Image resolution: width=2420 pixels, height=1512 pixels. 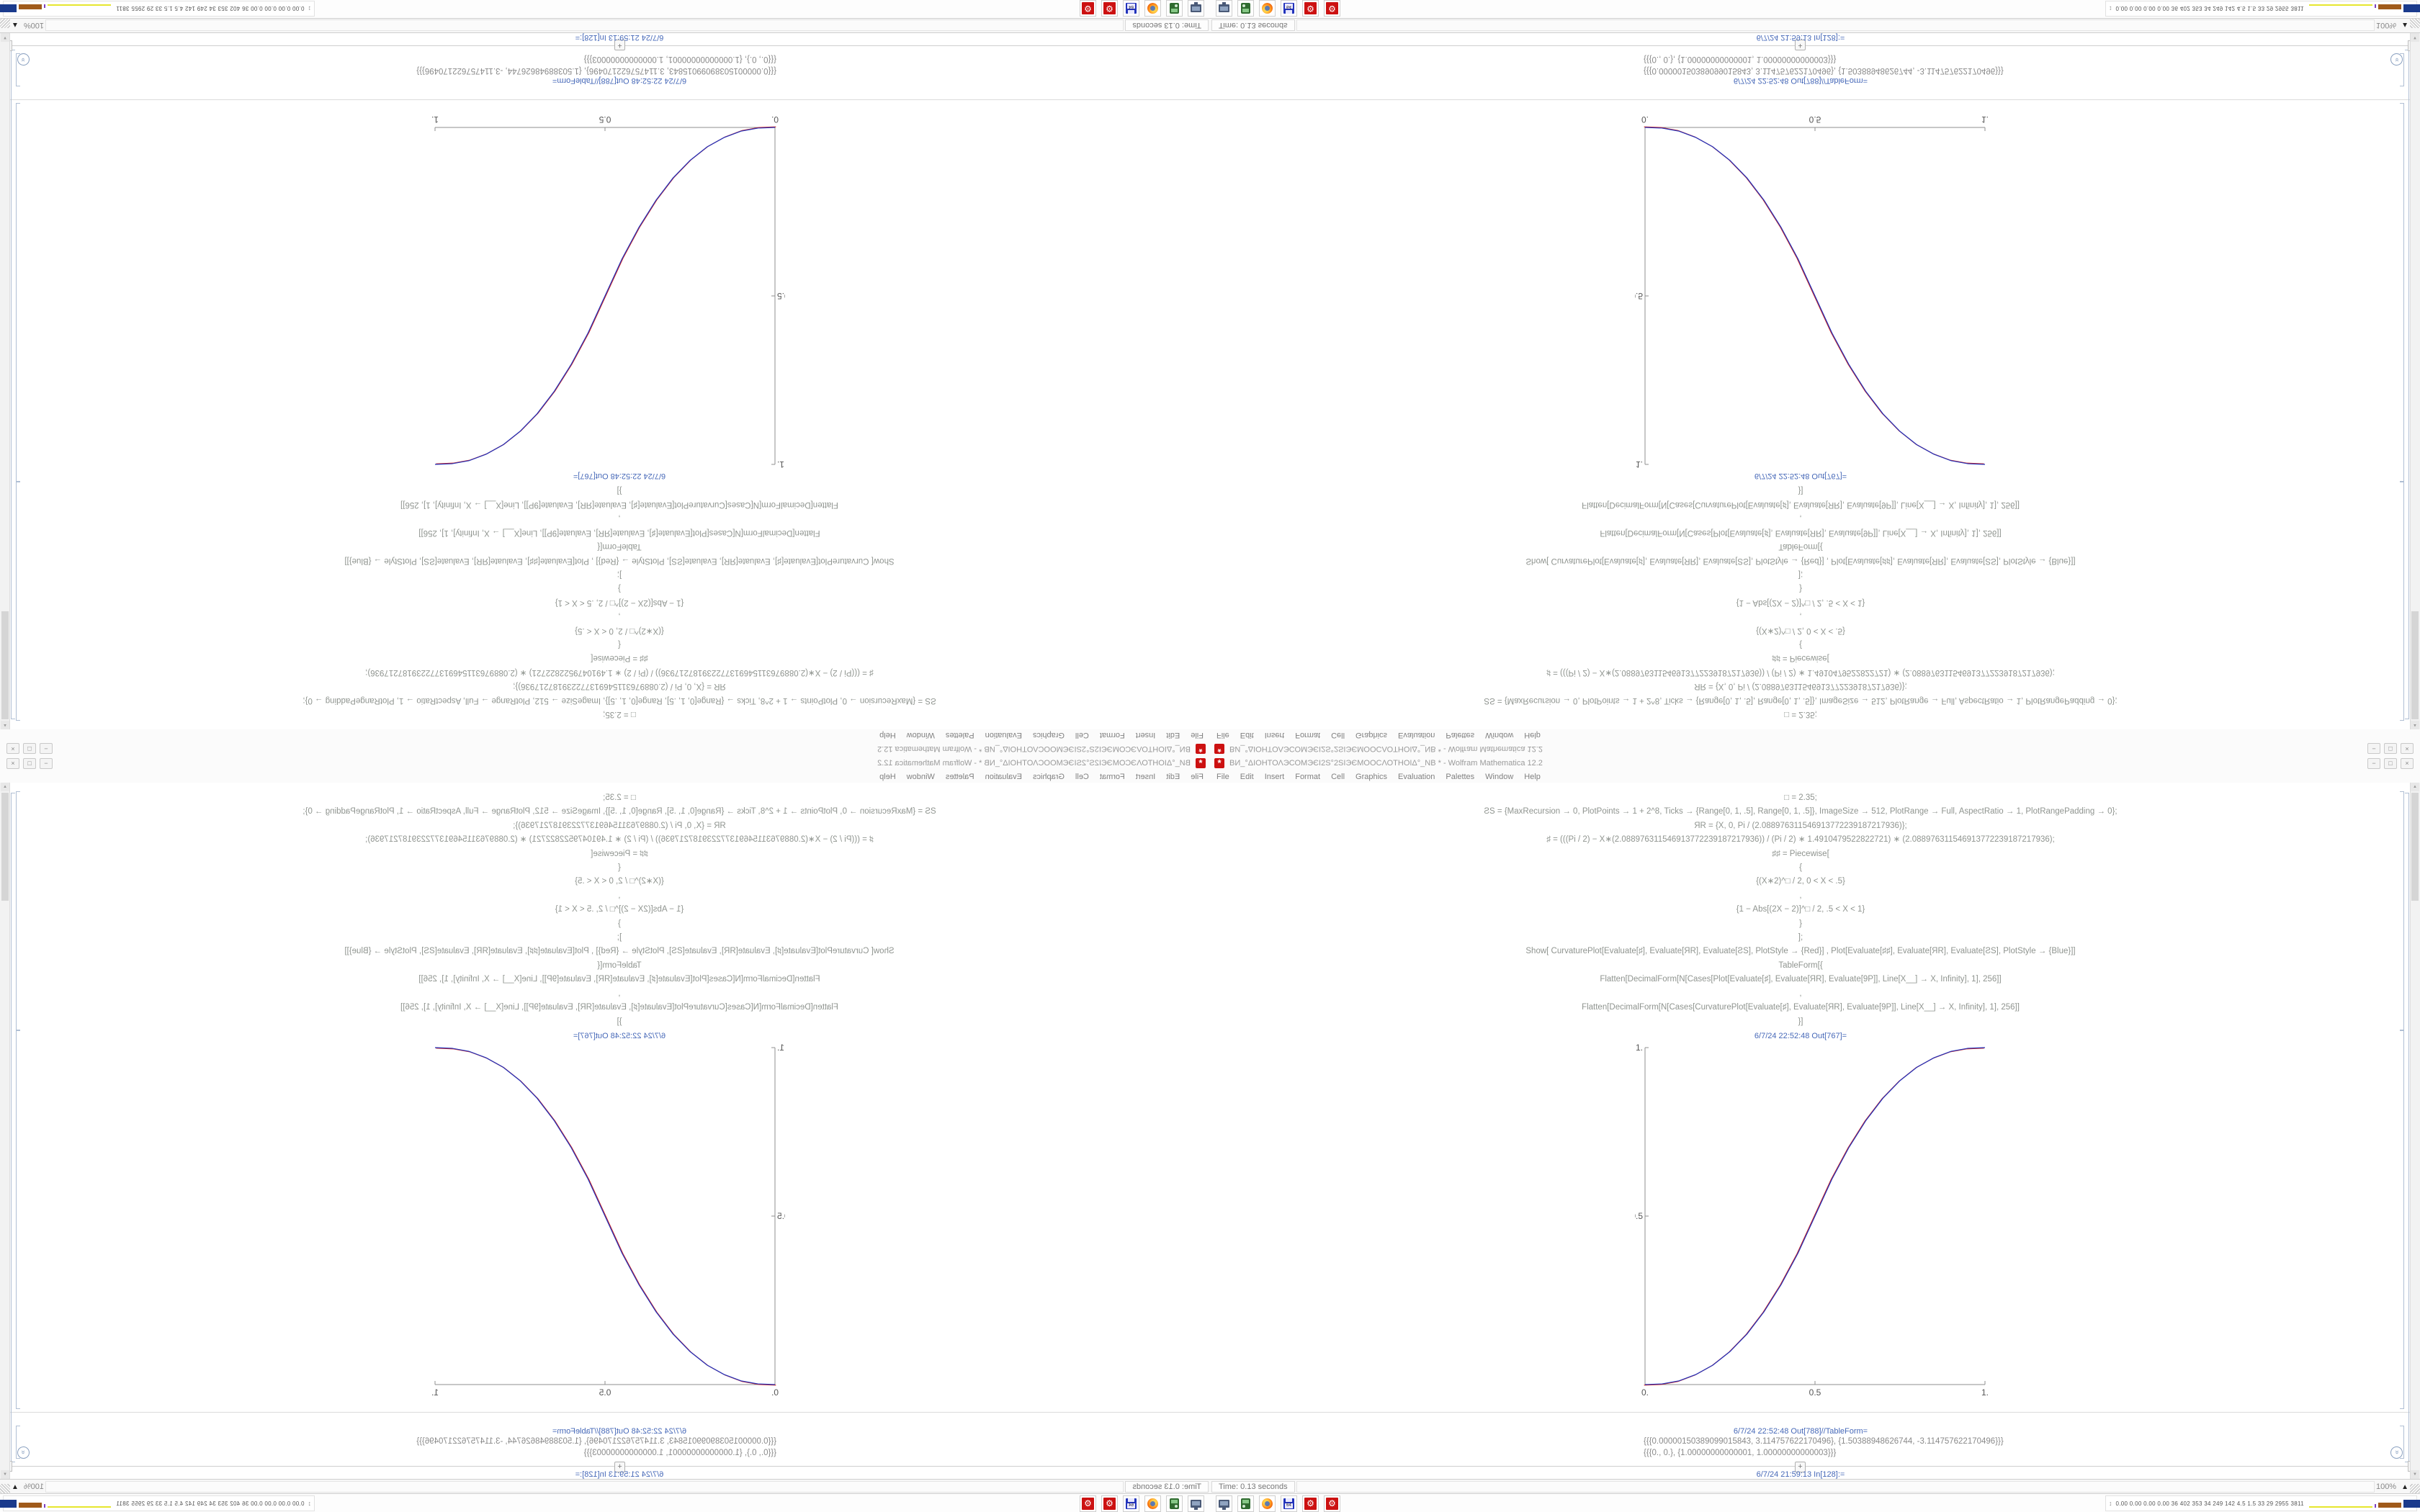 I want to click on insert-cell-plus-button: +, so click(x=1801, y=1467).